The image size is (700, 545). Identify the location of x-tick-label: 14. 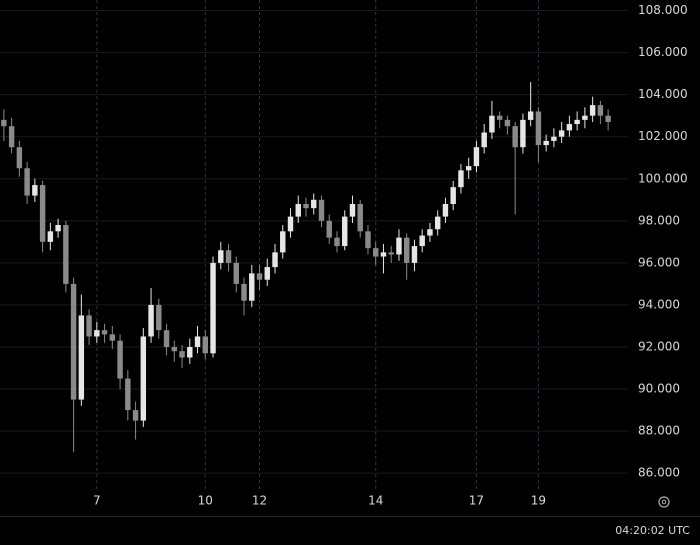
(375, 501).